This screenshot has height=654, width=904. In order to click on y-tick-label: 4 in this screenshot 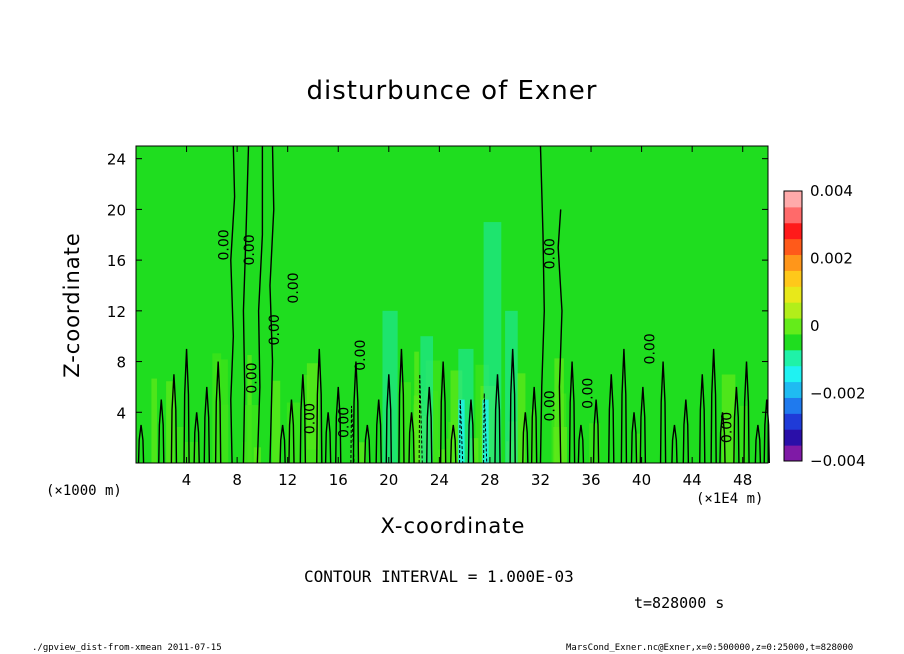, I will do `click(121, 413)`.